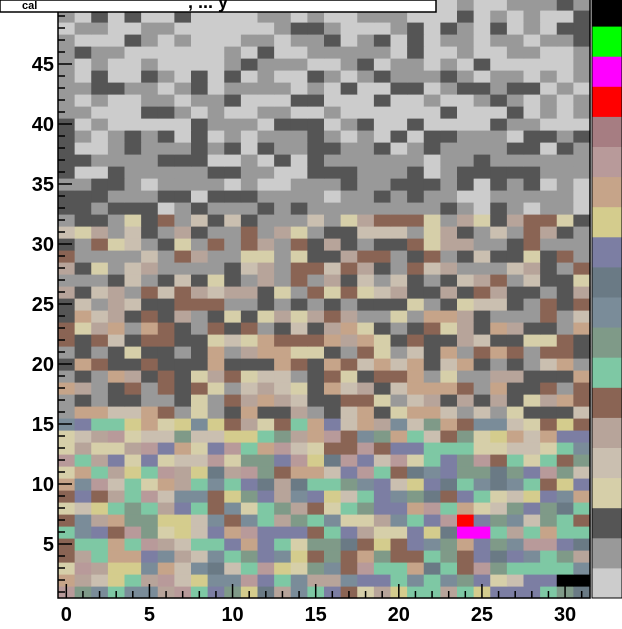  Describe the element at coordinates (232, 615) in the screenshot. I see `x-tick-label: 10` at that location.